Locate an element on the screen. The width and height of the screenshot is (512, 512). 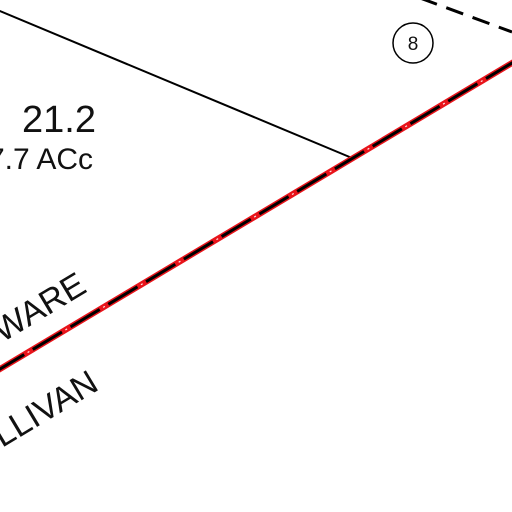
dashed-parcel-line is located at coordinates (466, 17).